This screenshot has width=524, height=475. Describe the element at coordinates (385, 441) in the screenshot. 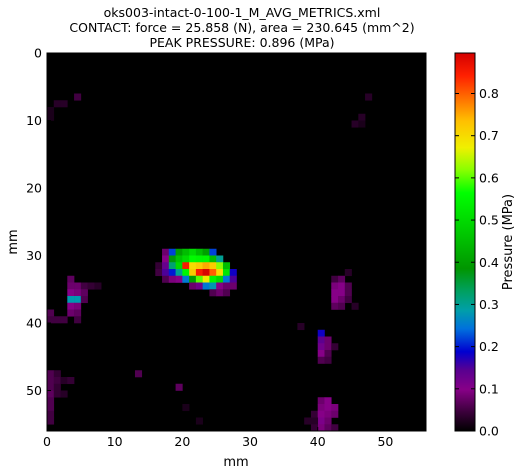

I see `x-tick-label: 50` at that location.